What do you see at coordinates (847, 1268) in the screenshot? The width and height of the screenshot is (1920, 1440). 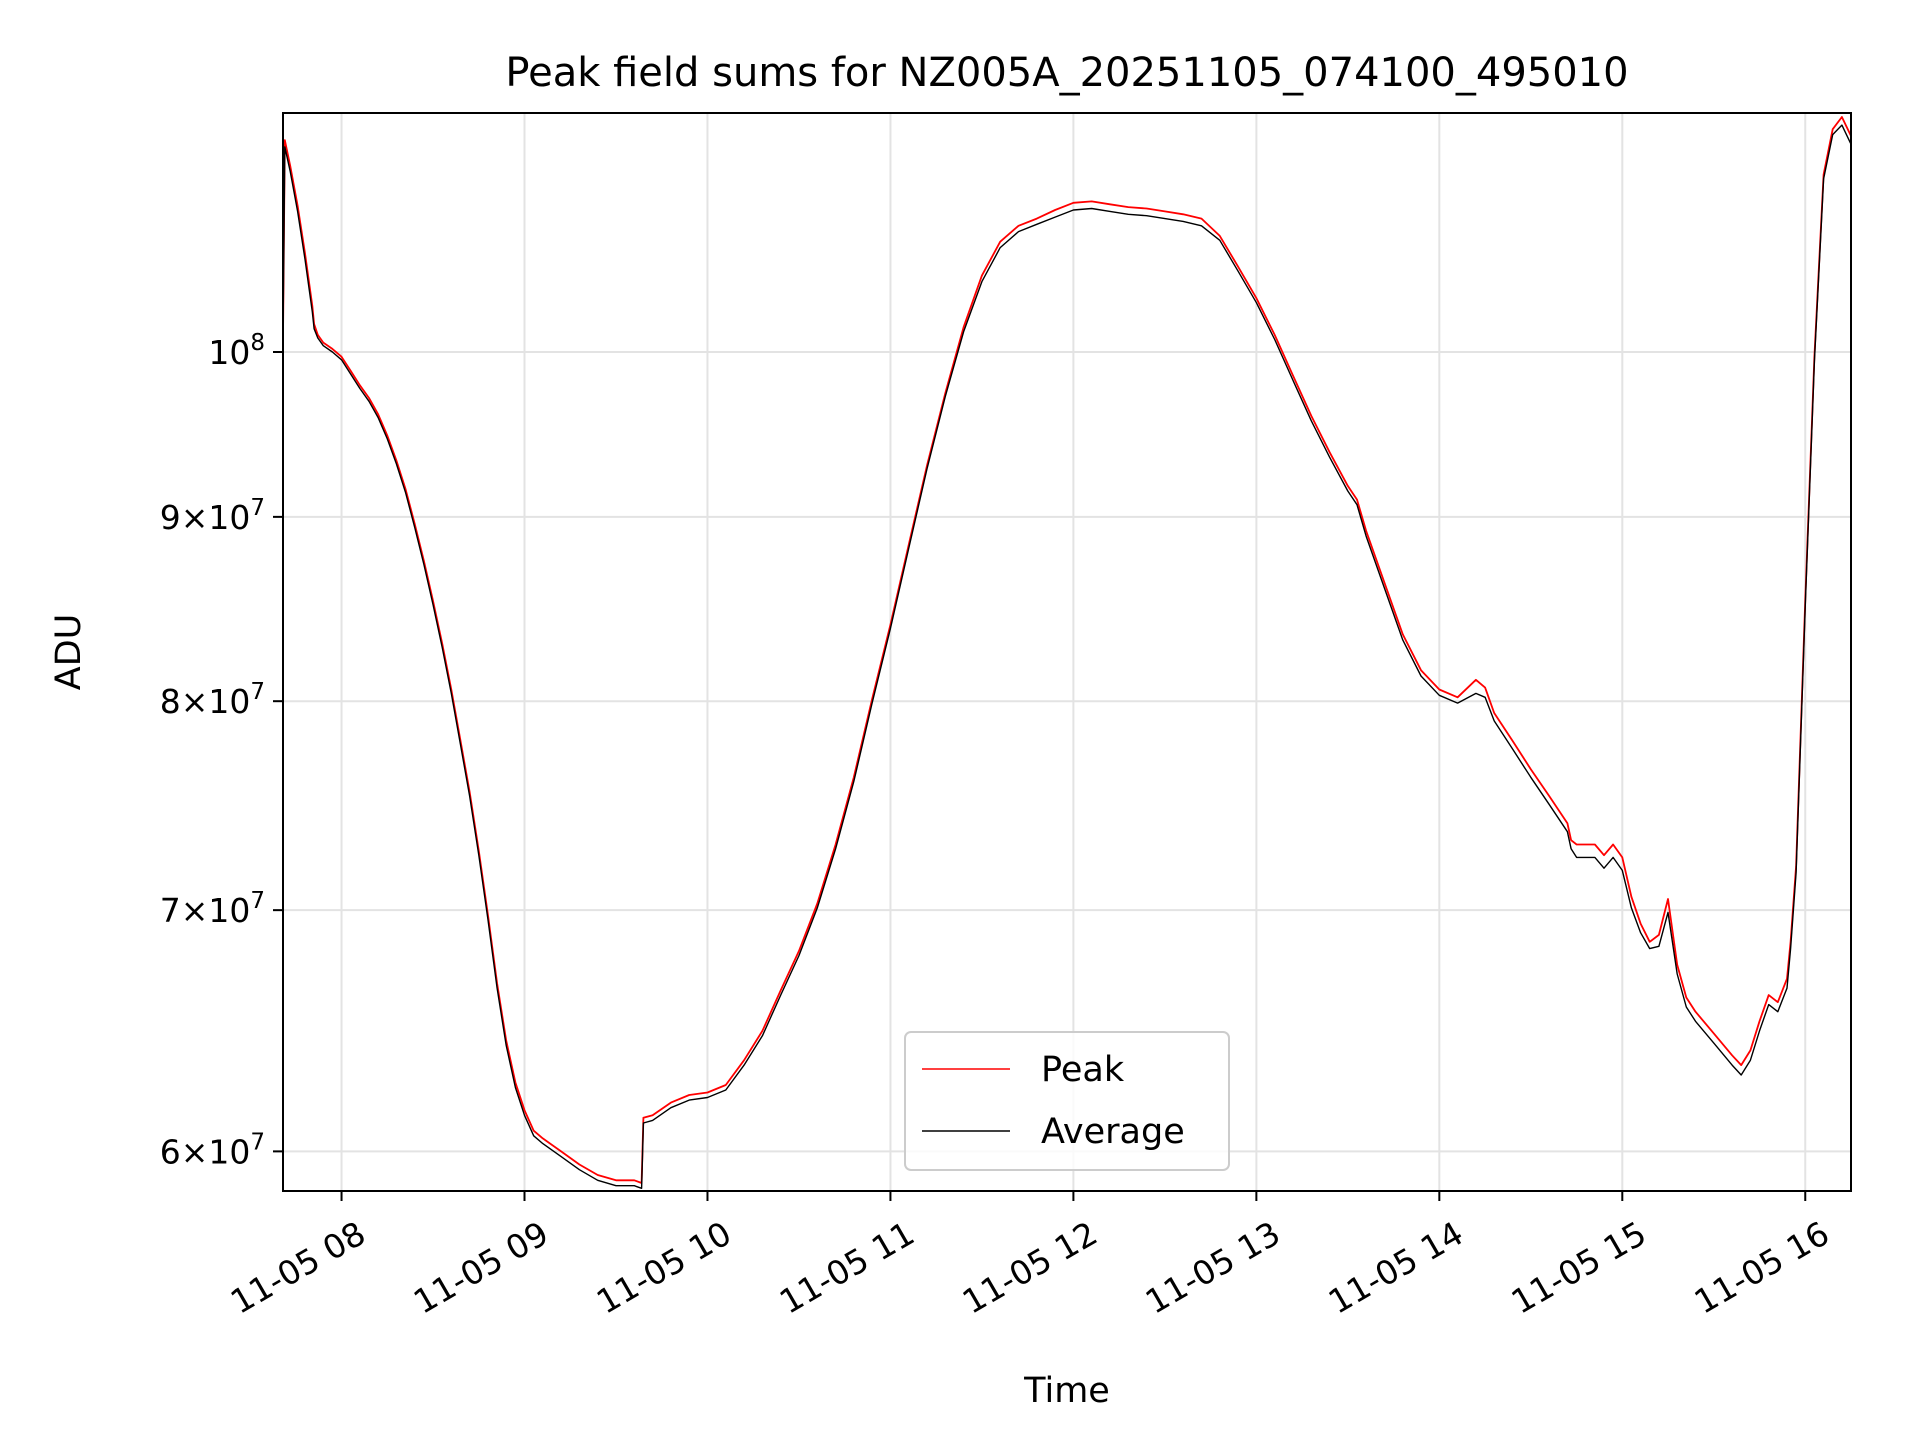 I see `x-tick-label: 11-05 11` at bounding box center [847, 1268].